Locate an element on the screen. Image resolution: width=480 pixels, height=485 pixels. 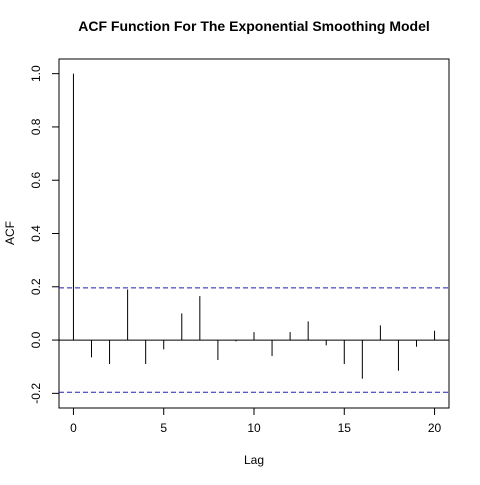
y-axis-label: ACF is located at coordinates (10, 233).